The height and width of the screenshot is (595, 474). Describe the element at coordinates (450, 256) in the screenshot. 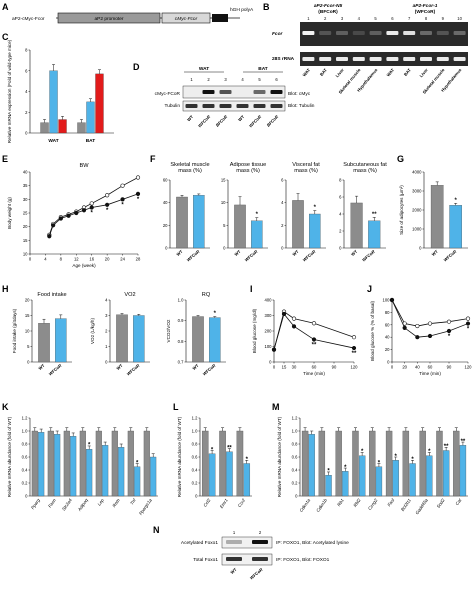

I see `chart-g-xtick-label: WFCoR` at that location.